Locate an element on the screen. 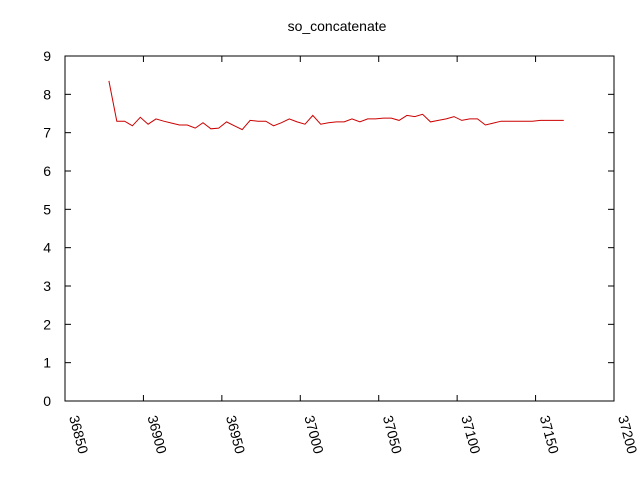  x-tick-label: 37200 is located at coordinates (627, 435).